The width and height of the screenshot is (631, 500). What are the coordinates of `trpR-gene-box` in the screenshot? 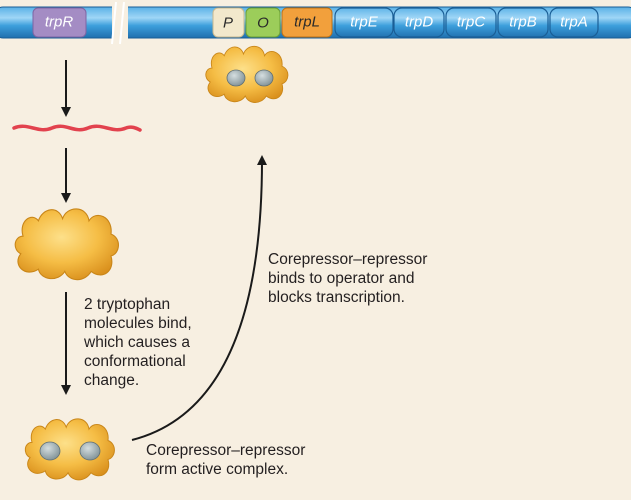 It's located at (59, 22).